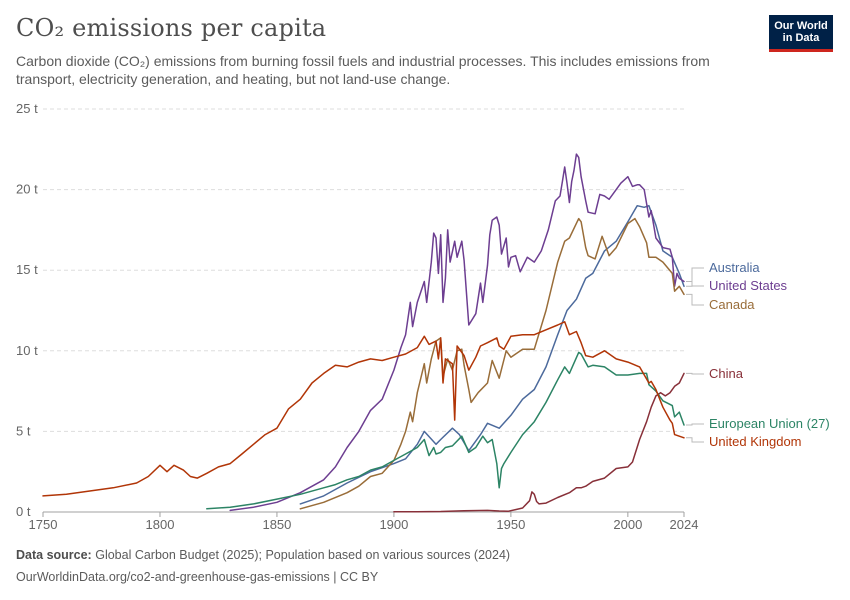  Describe the element at coordinates (726, 373) in the screenshot. I see `series-label: China` at that location.